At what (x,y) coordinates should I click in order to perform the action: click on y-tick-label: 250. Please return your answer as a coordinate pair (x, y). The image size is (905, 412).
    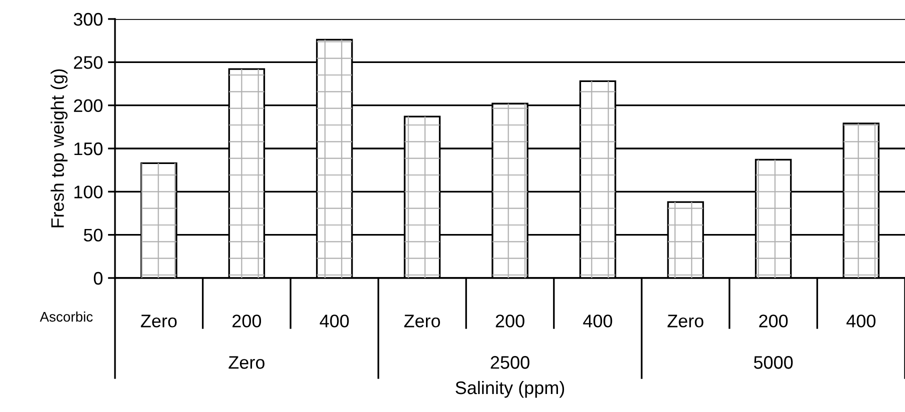
    Looking at the image, I should click on (88, 62).